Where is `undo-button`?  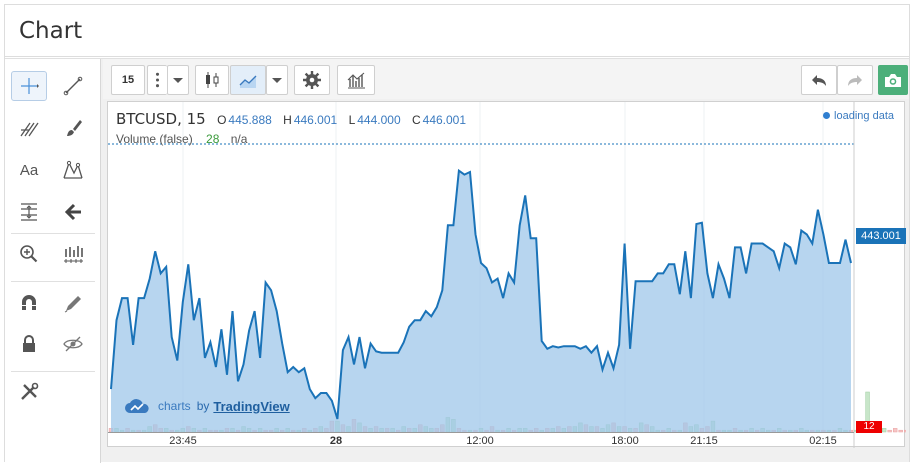 undo-button is located at coordinates (819, 80).